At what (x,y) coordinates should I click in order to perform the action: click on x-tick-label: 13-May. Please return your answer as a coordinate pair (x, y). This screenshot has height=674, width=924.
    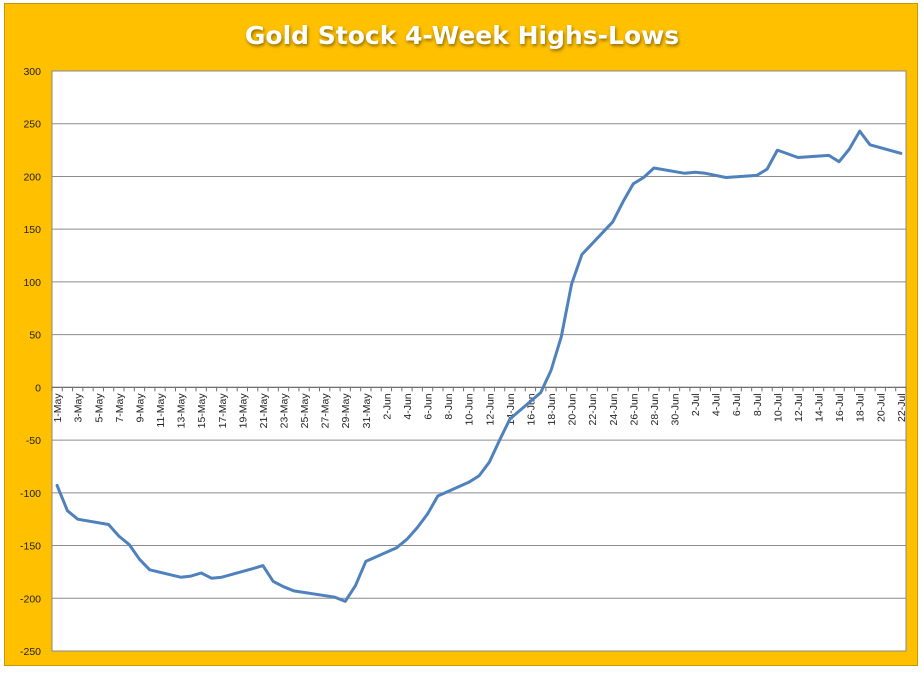
    Looking at the image, I should click on (182, 411).